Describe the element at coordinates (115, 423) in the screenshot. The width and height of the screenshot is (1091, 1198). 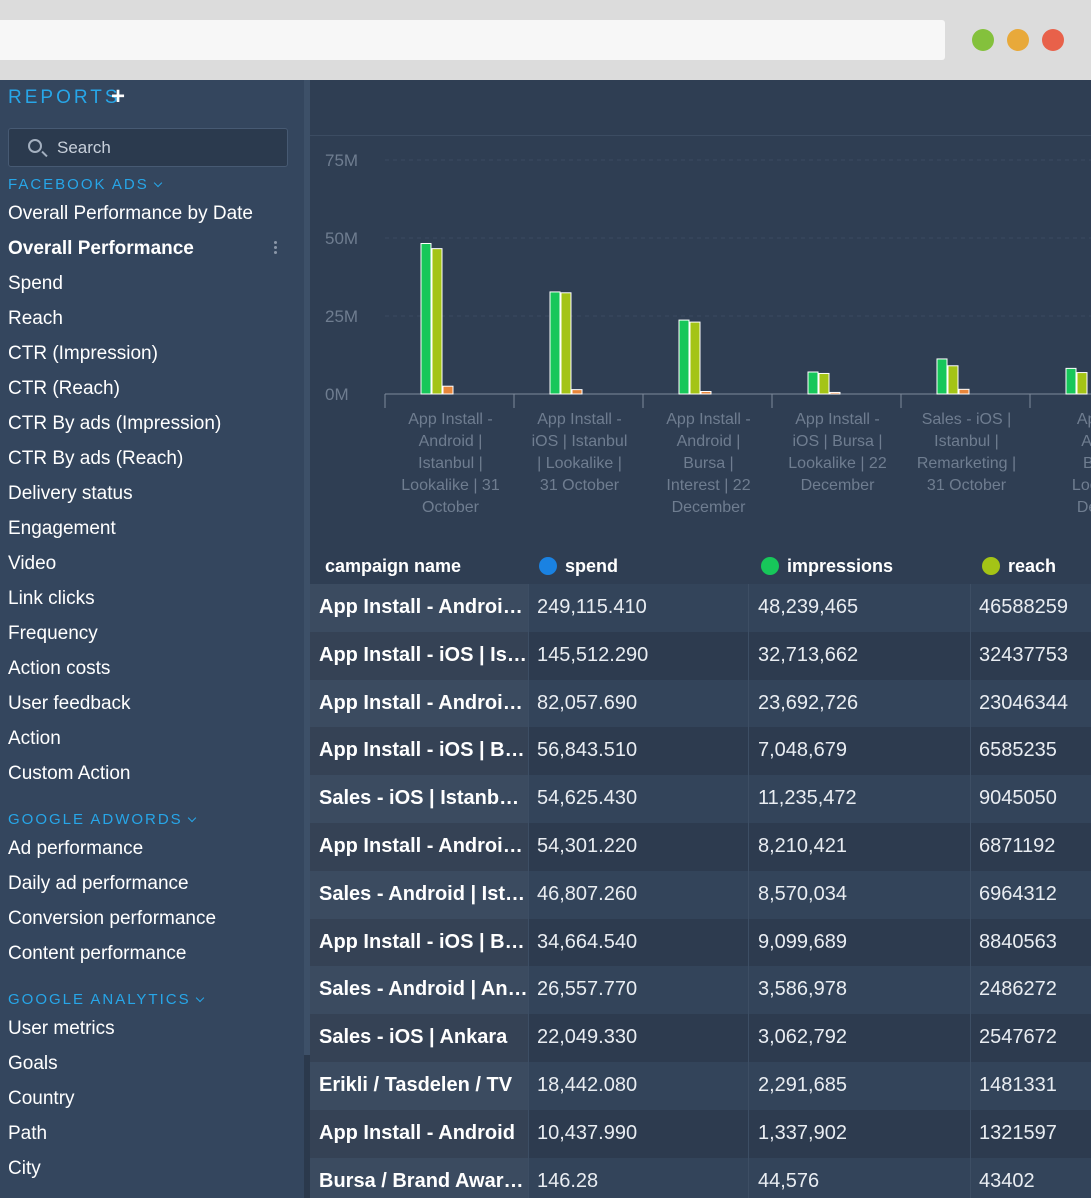
I see `sidebar-item: CTR By ads (Impression)` at that location.